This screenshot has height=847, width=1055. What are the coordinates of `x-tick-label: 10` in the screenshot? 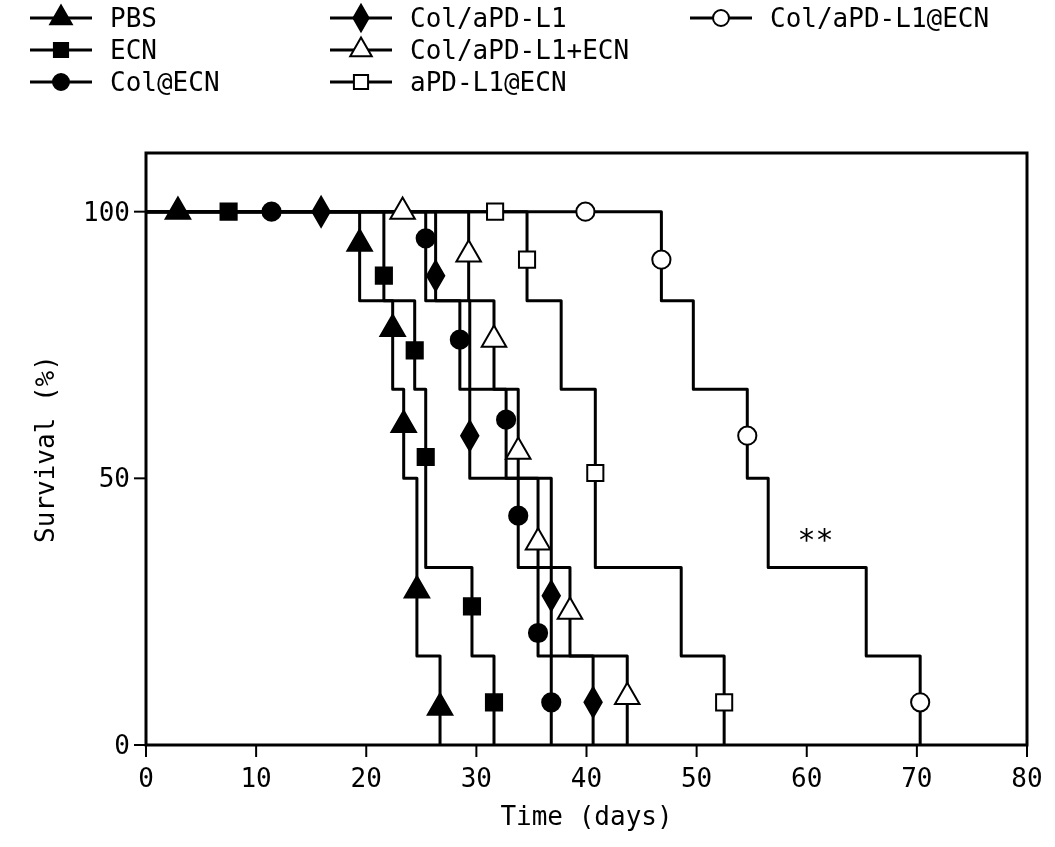 It's located at (256, 778).